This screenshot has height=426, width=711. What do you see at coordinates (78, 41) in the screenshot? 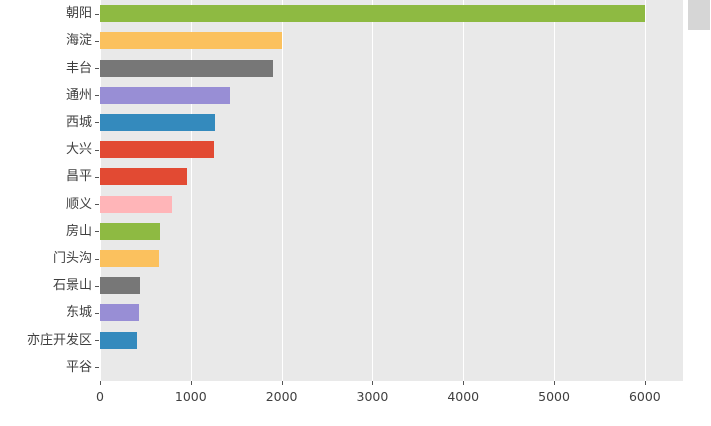
I see `y-tick-label: 海淀` at bounding box center [78, 41].